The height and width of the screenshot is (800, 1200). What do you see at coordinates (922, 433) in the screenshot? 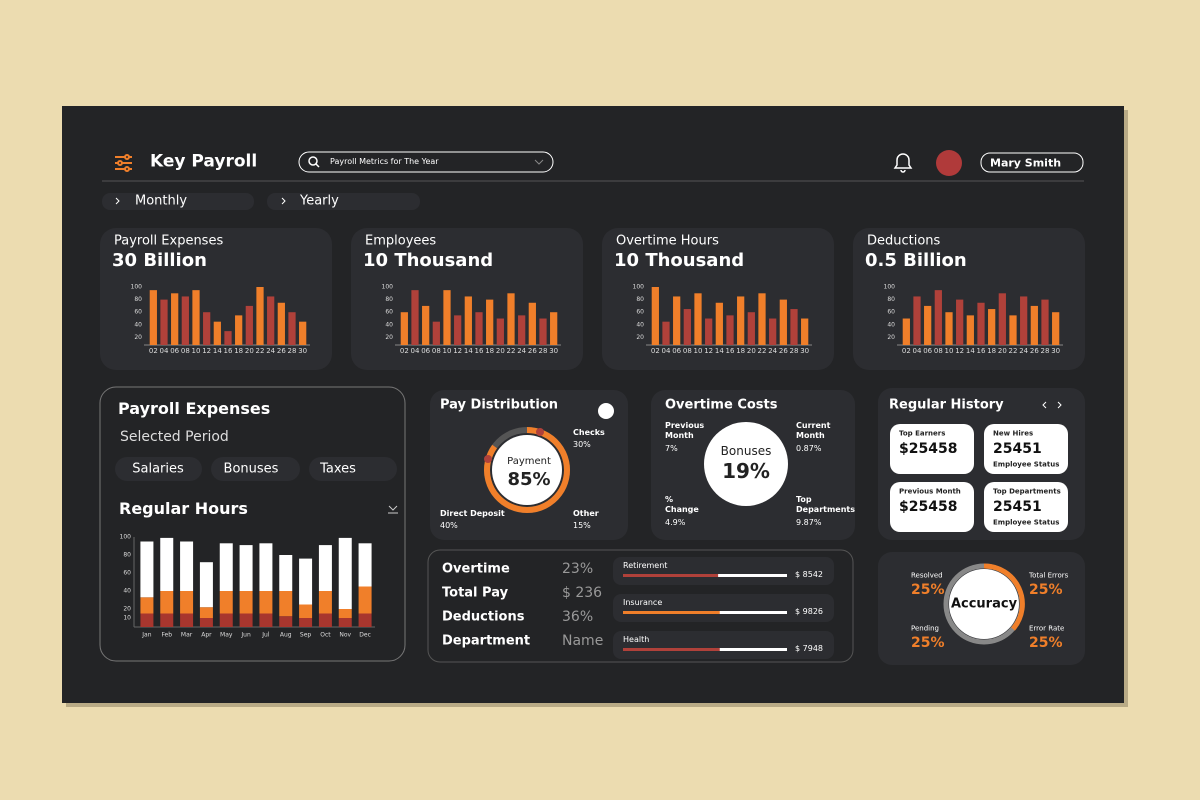
I see `card-label: Top Earners` at bounding box center [922, 433].